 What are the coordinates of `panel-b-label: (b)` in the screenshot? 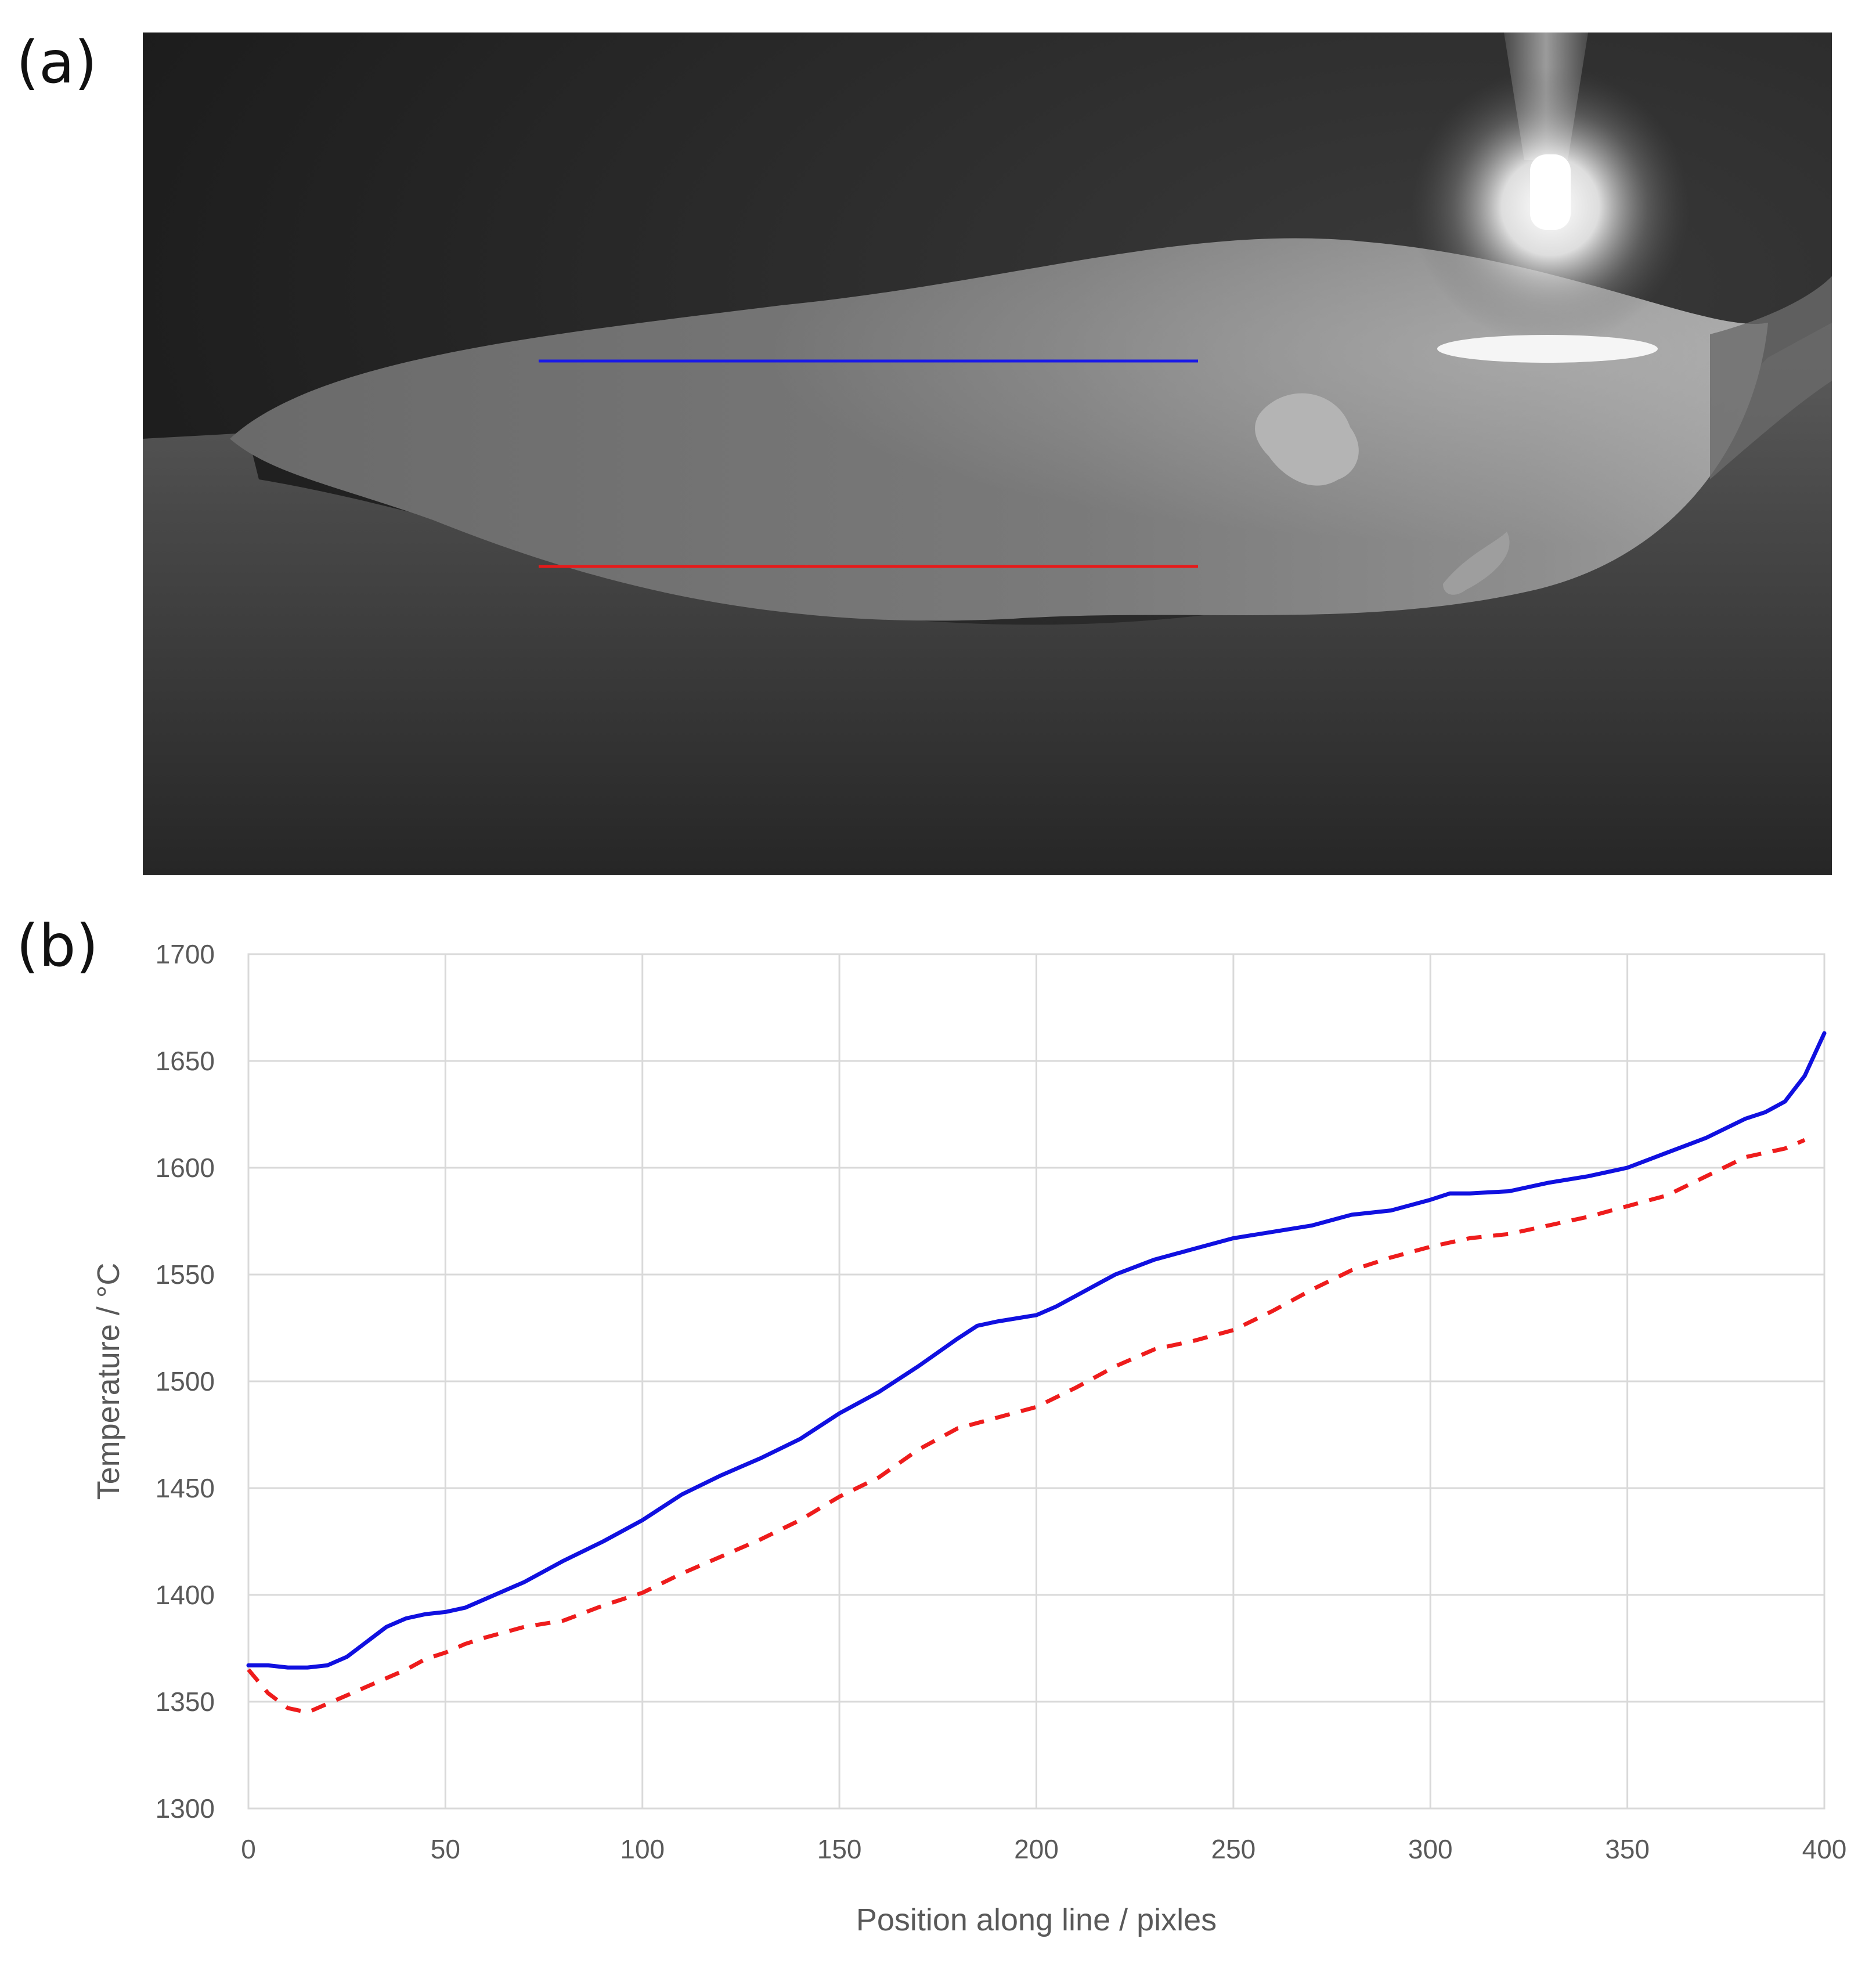 It's located at (57, 946).